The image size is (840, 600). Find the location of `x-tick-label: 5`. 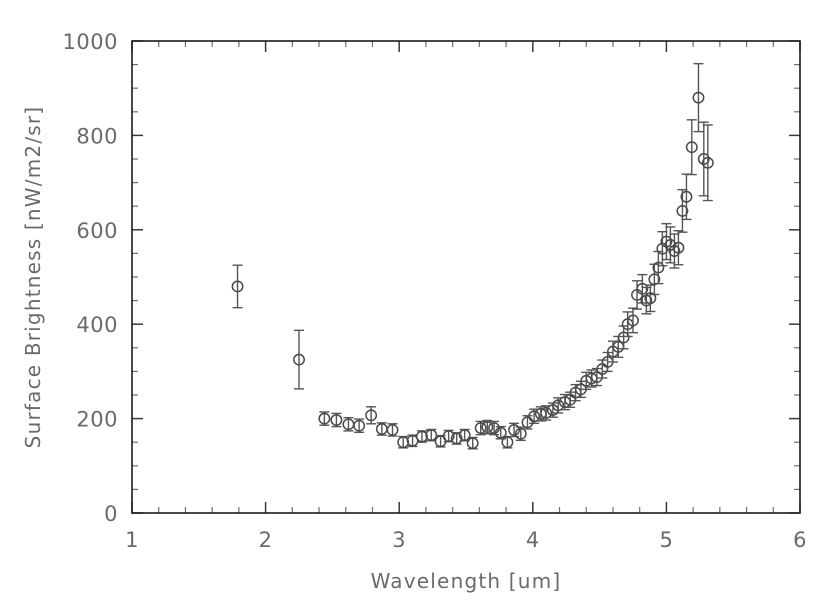

x-tick-label: 5 is located at coordinates (666, 540).